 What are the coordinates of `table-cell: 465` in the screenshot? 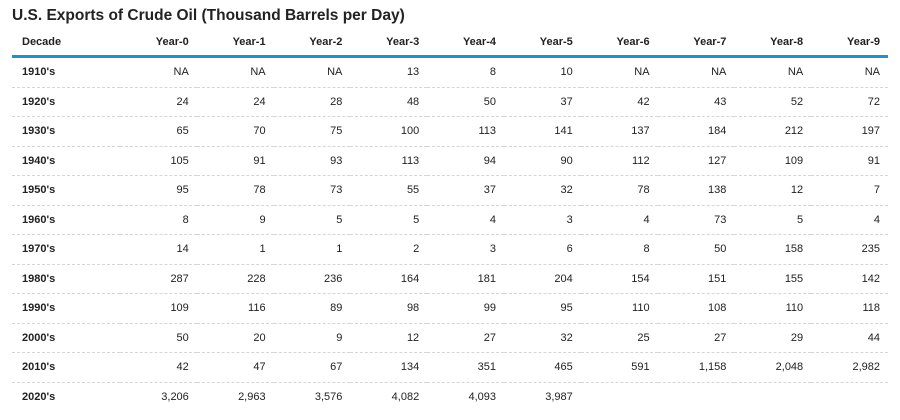 It's located at (542, 367).